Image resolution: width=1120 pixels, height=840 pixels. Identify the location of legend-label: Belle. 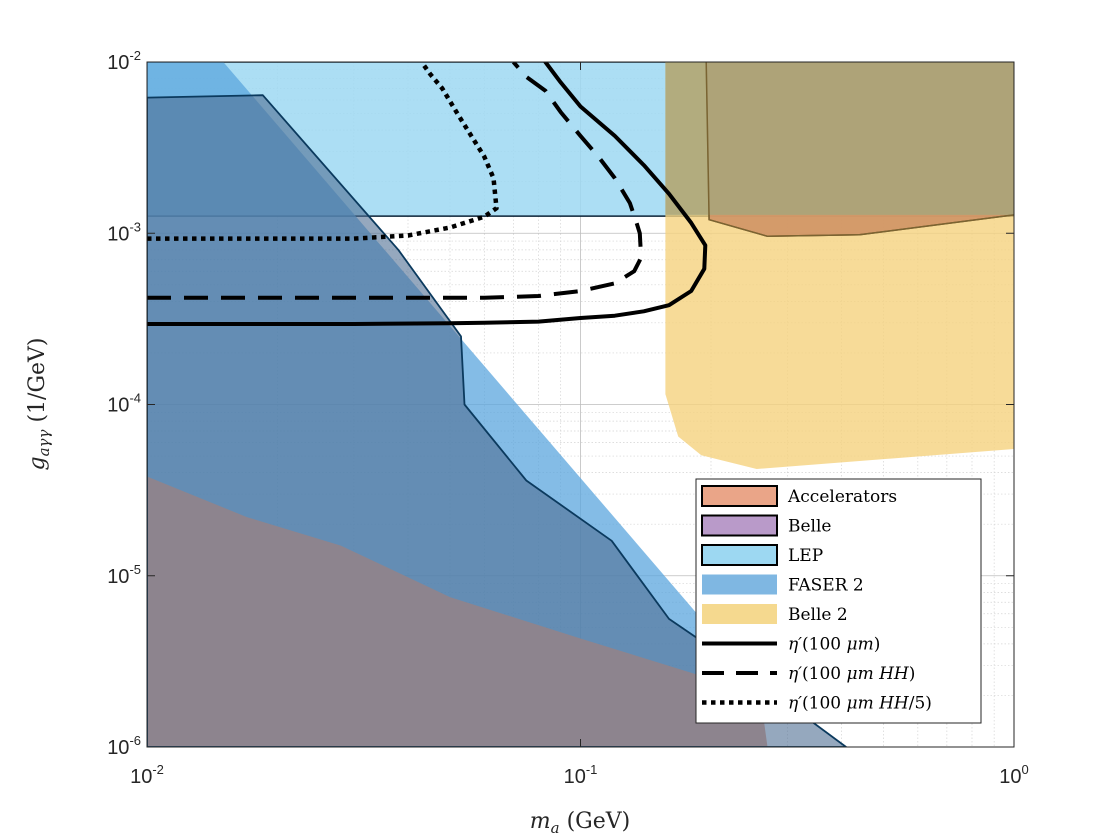
(810, 527).